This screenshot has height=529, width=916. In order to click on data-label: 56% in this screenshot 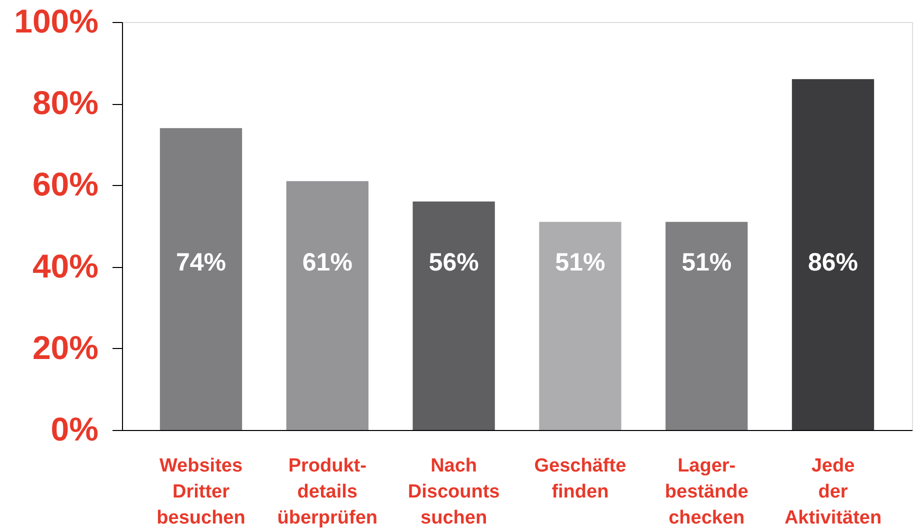, I will do `click(453, 262)`.